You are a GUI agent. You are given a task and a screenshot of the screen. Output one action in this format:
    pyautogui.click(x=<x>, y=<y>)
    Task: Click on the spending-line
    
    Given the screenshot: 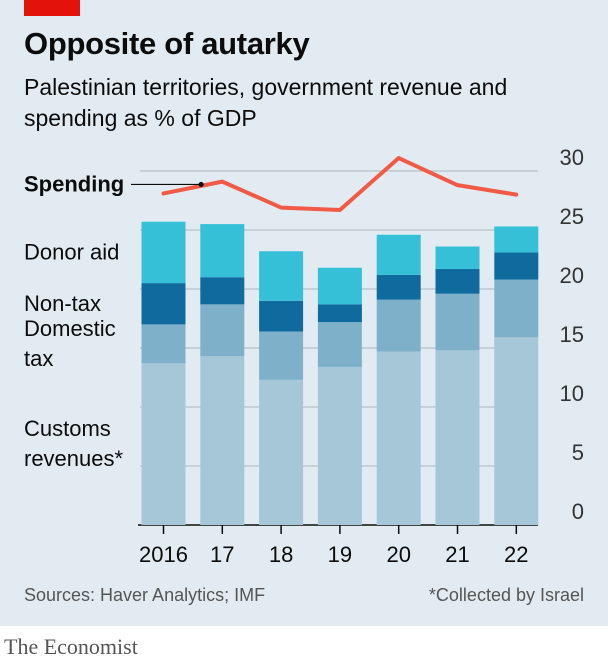 What is the action you would take?
    pyautogui.click(x=340, y=184)
    